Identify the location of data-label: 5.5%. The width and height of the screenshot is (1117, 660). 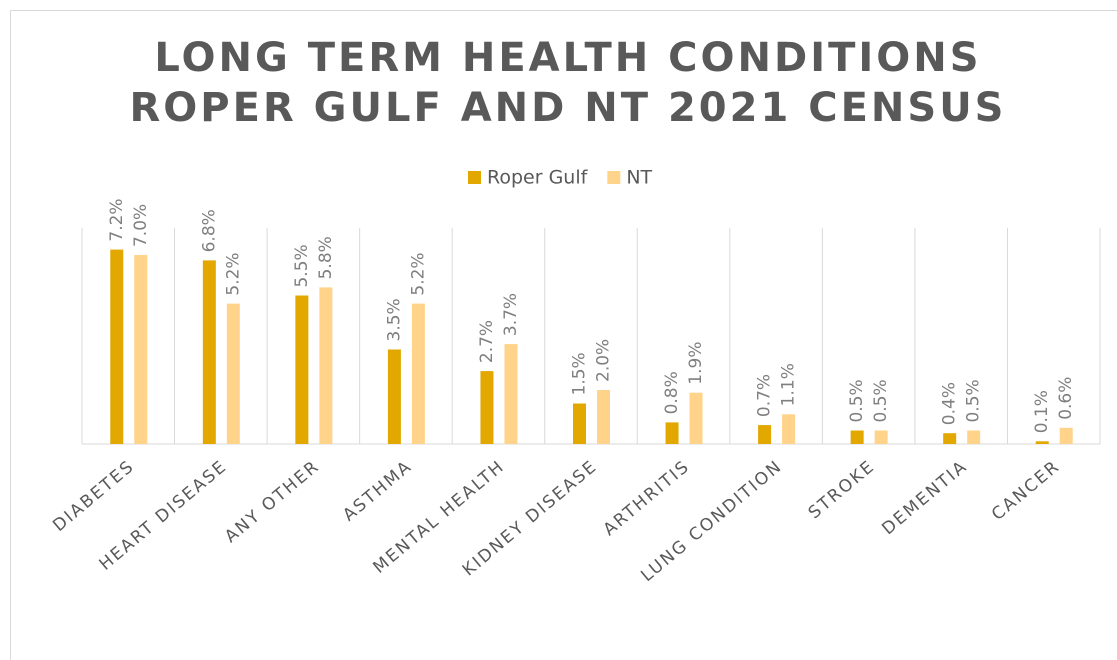
(302, 265).